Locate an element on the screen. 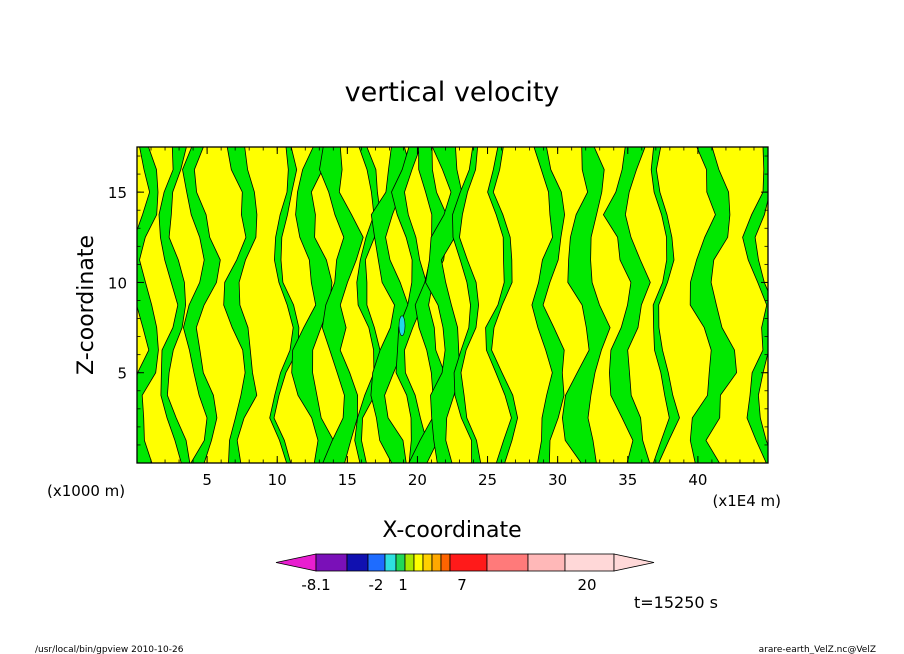 Image resolution: width=904 pixels, height=654 pixels. colorbar-tick-label: 7 is located at coordinates (462, 585).